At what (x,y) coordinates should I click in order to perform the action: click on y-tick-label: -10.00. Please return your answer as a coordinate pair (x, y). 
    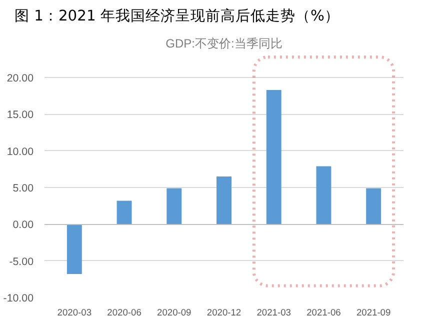
    Looking at the image, I should click on (18, 298).